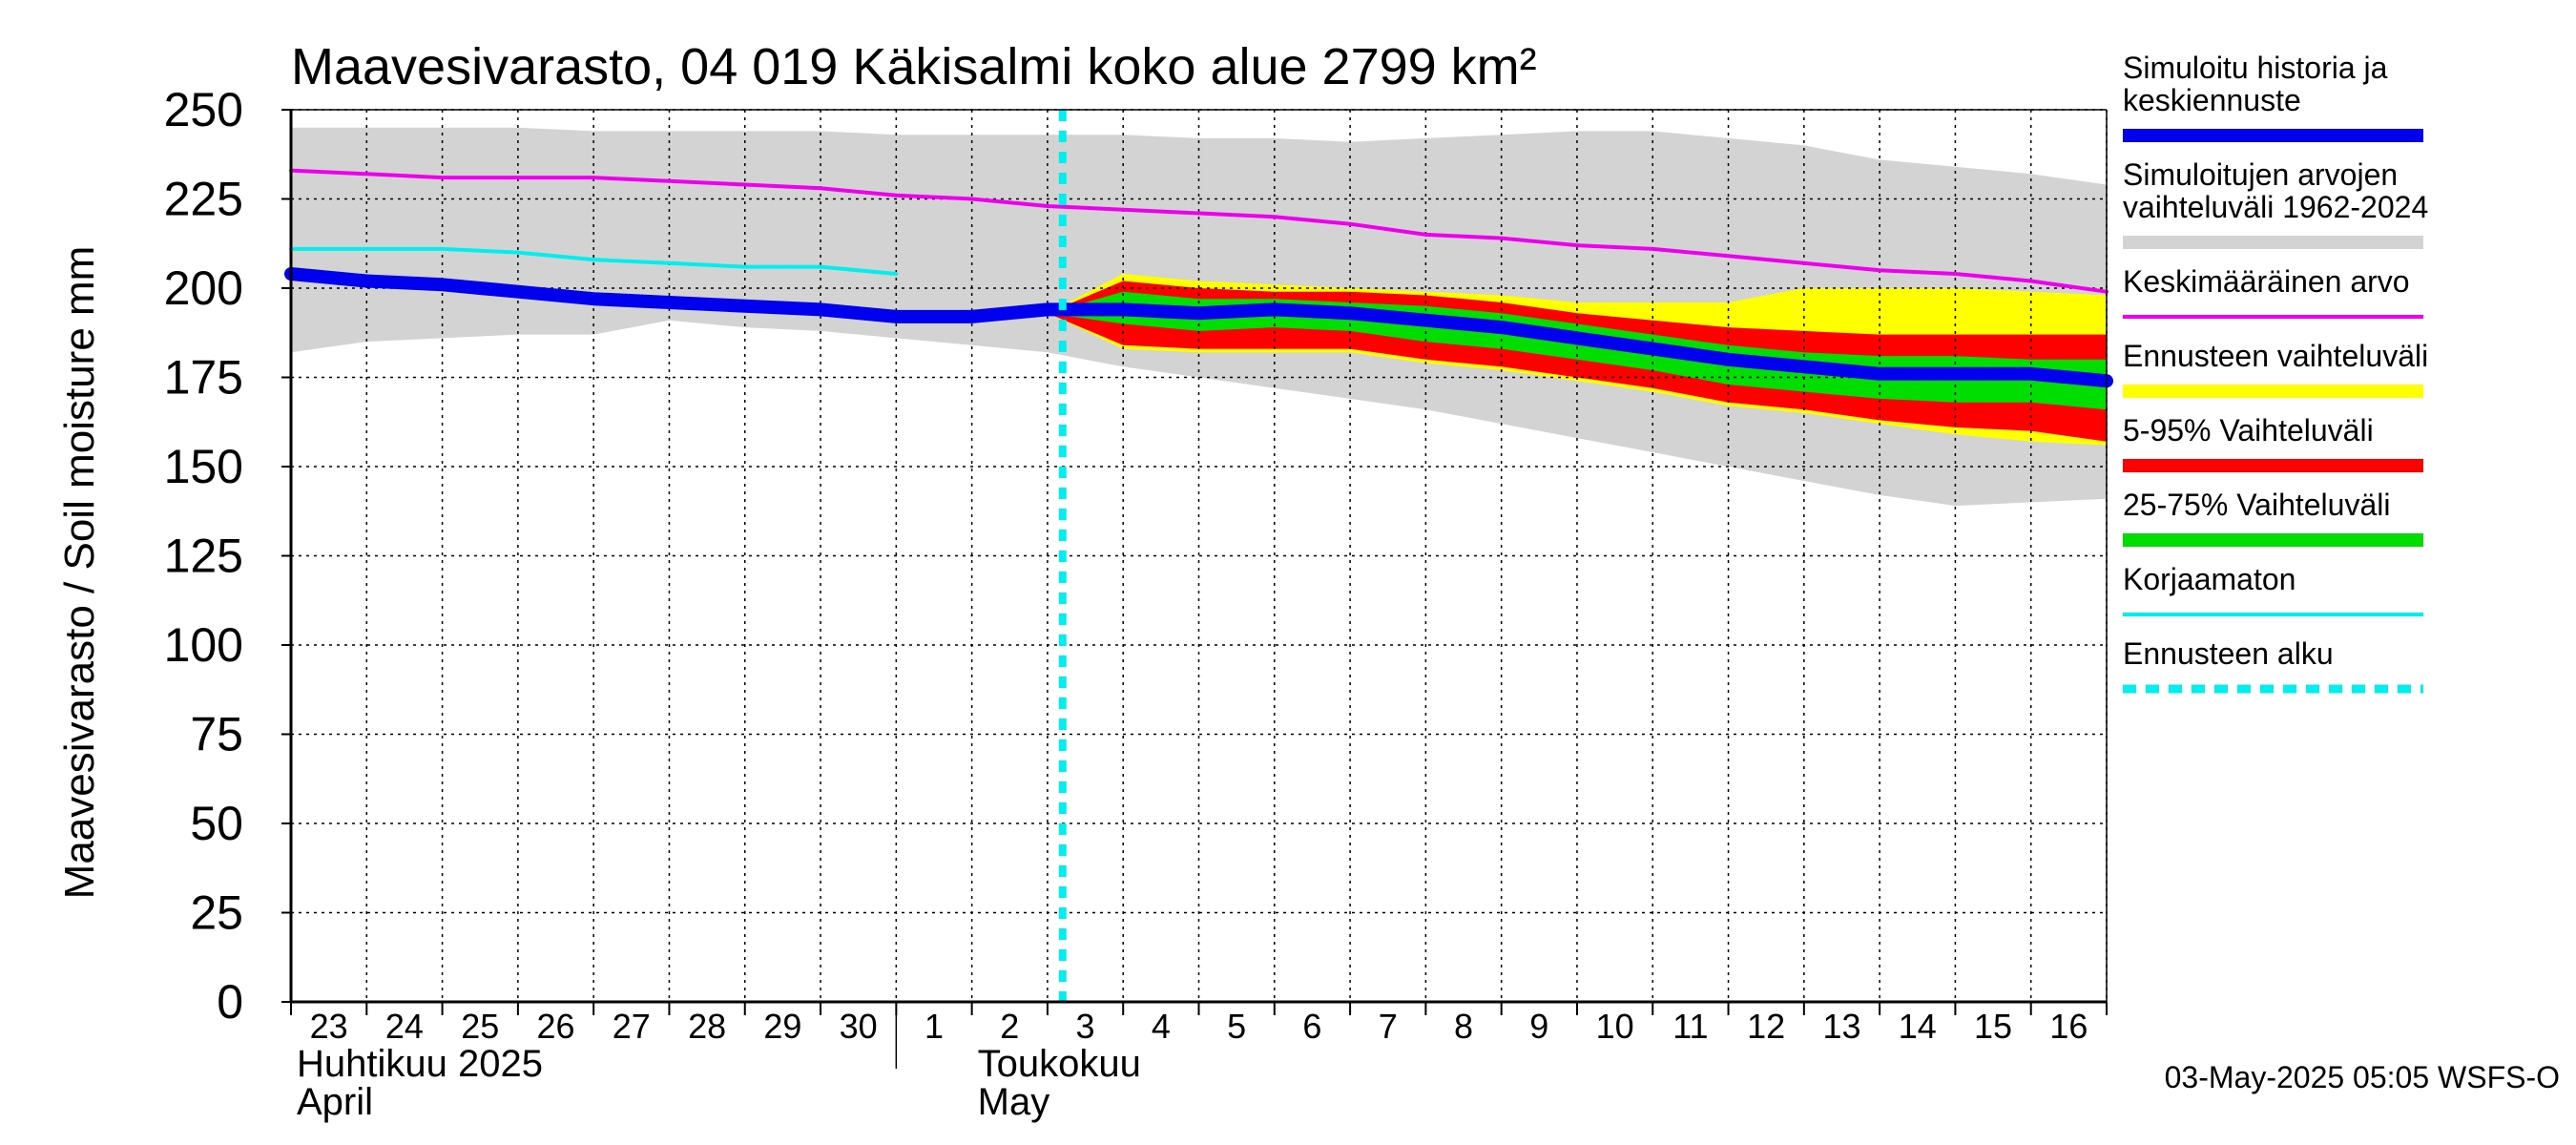 The image size is (2576, 1145). I want to click on y-tick-label: 200, so click(203, 288).